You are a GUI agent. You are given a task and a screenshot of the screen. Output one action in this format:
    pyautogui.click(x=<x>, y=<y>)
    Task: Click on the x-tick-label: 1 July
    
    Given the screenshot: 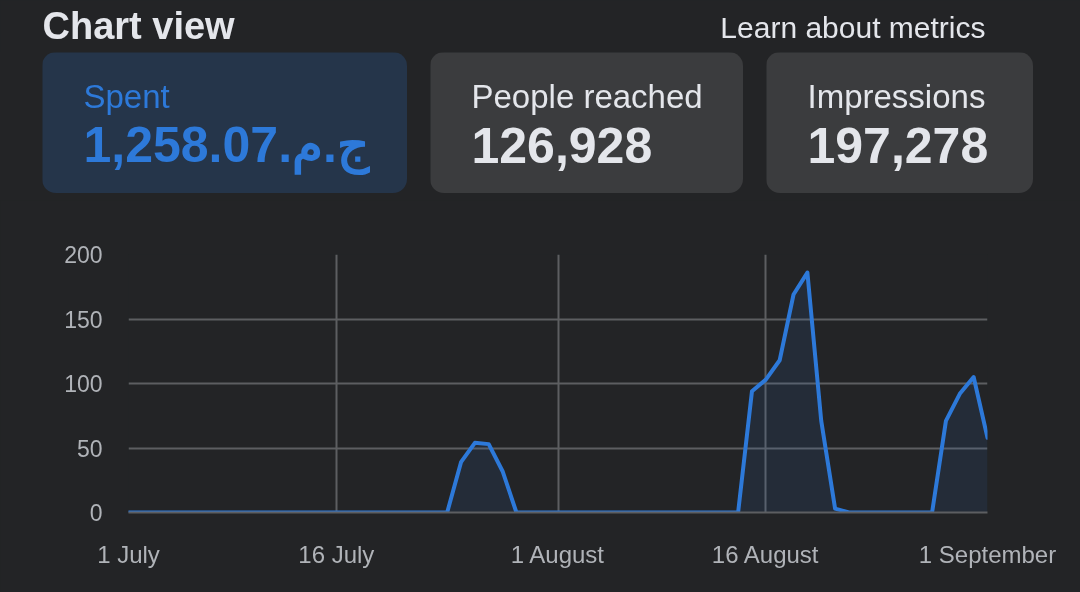 What is the action you would take?
    pyautogui.click(x=128, y=554)
    